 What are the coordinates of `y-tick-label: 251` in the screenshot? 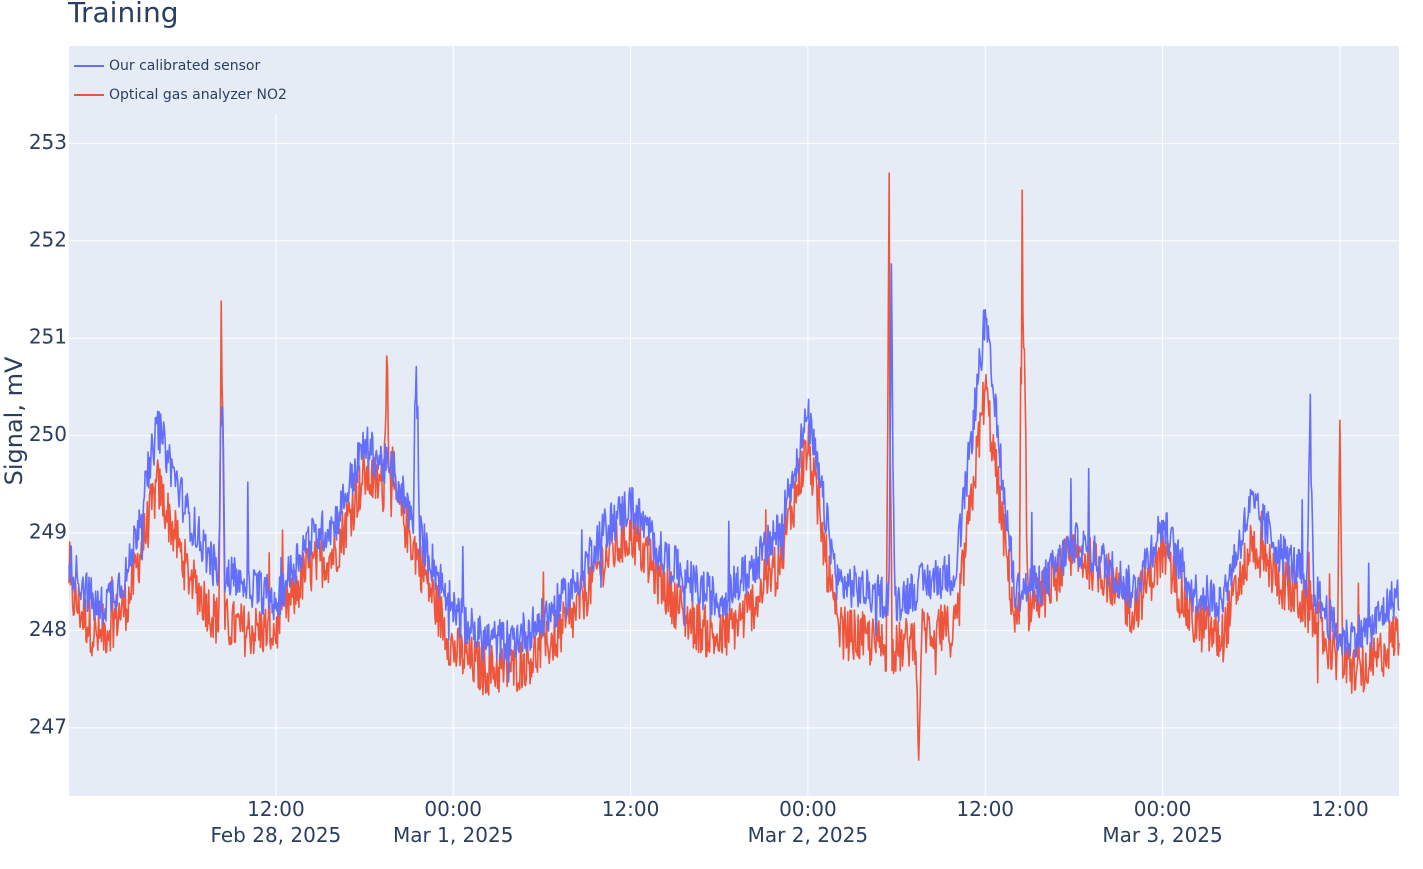 It's located at (48, 337).